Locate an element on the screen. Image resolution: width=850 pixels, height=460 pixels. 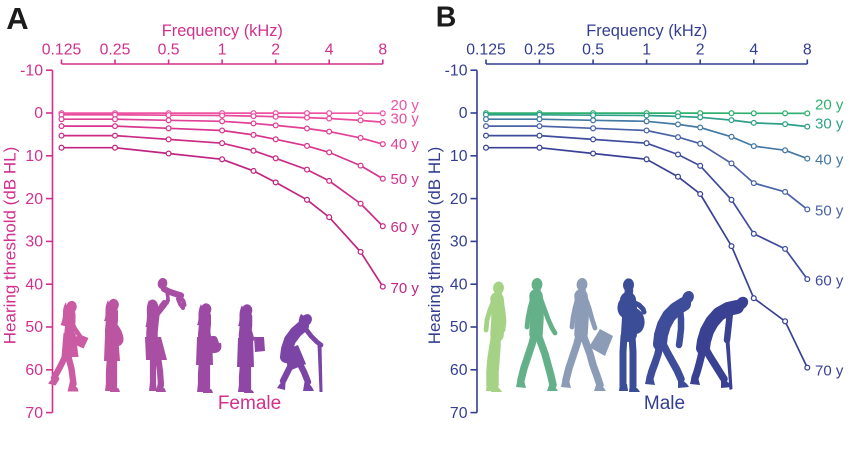
svg-text: Male is located at coordinates (664, 403).